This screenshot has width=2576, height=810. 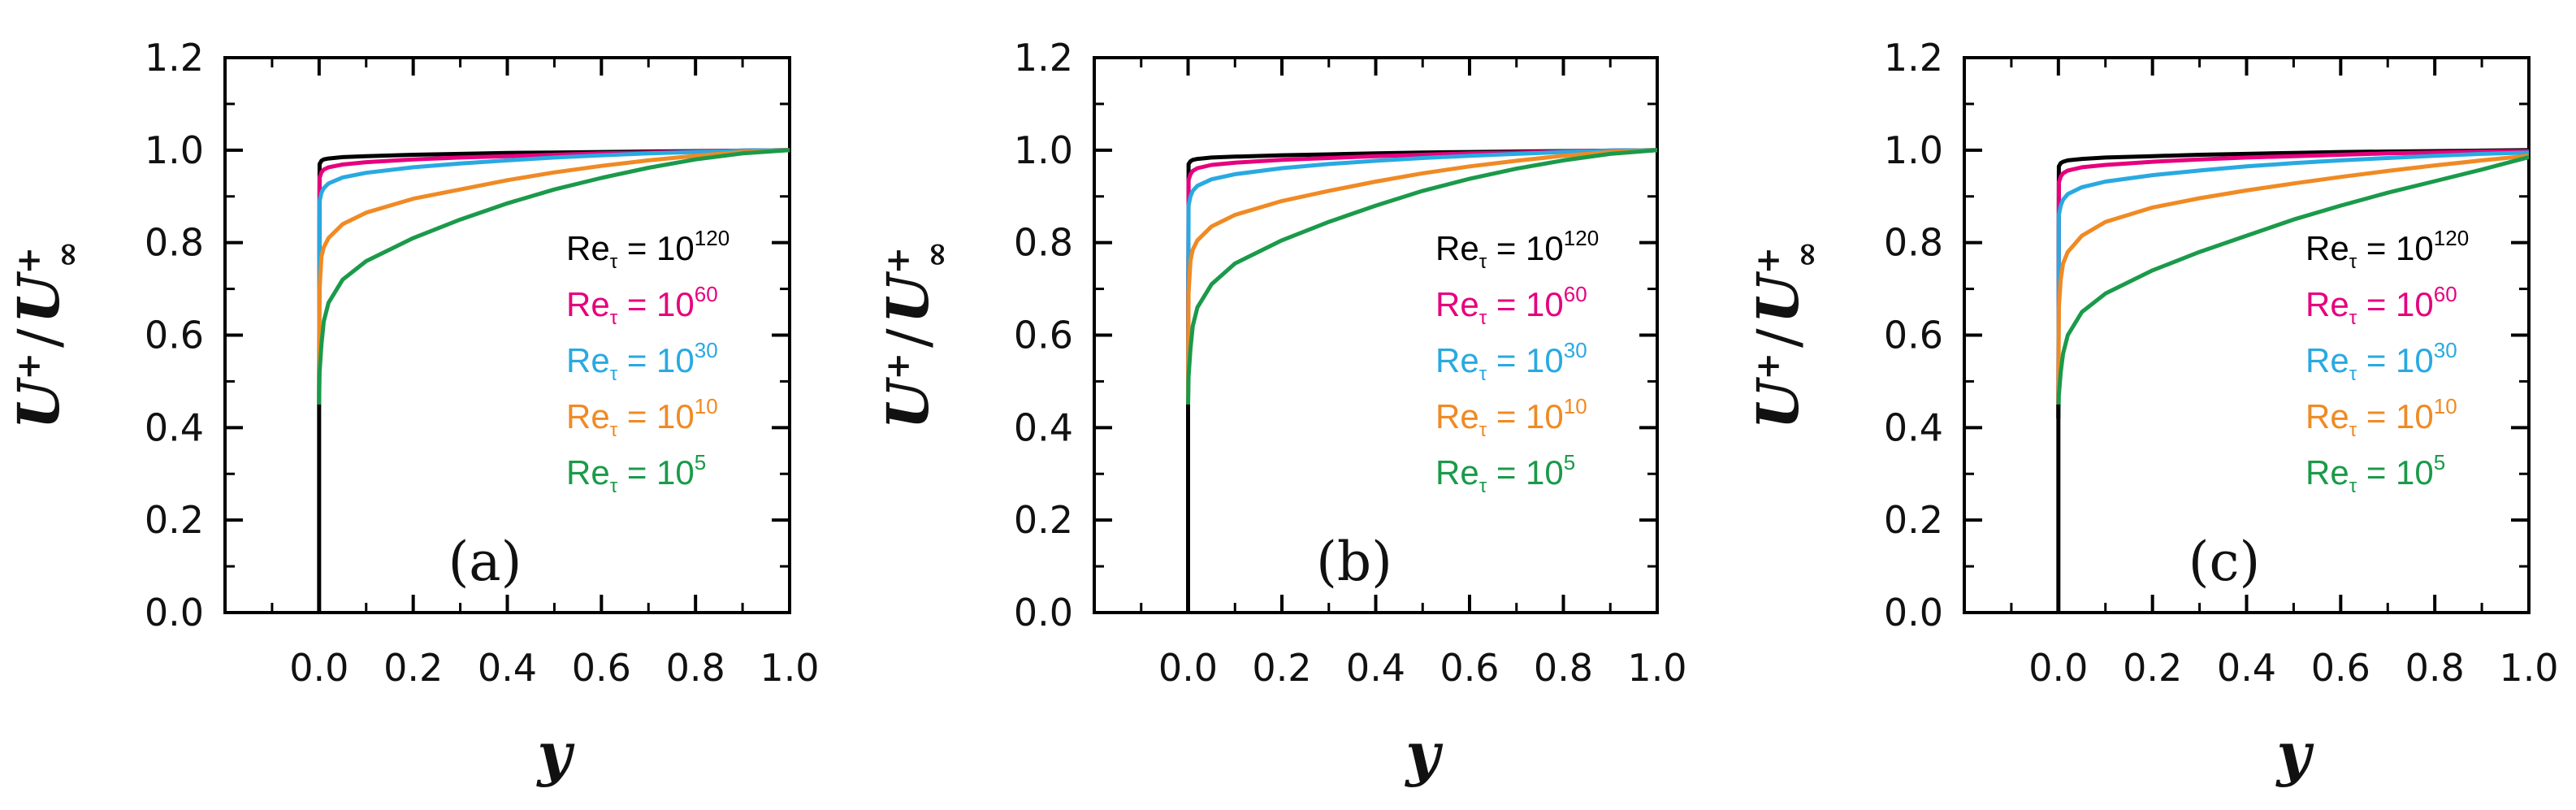 What do you see at coordinates (2246, 668) in the screenshot?
I see `x-tick-label: 0.4` at bounding box center [2246, 668].